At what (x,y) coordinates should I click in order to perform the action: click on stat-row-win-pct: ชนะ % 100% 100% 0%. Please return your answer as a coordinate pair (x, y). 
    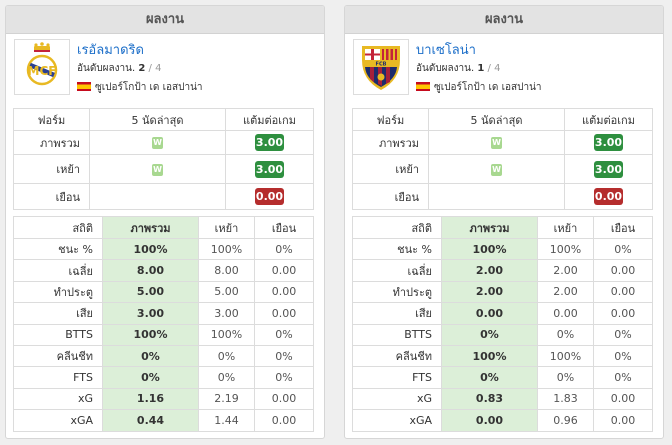
    Looking at the image, I should click on (502, 249).